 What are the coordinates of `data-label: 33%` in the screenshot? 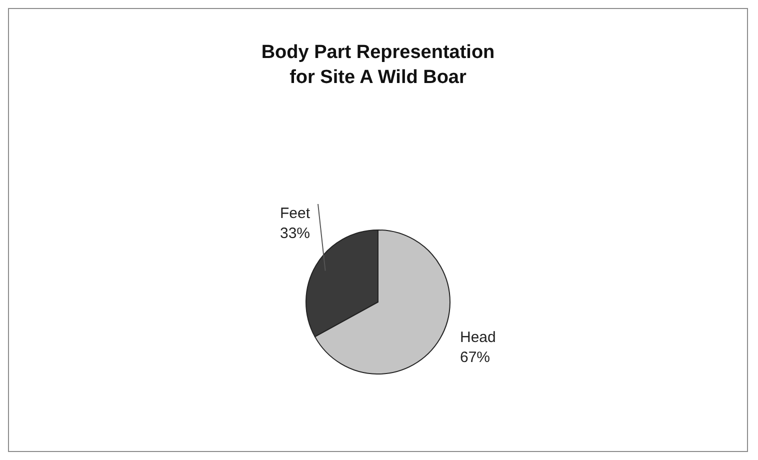 It's located at (295, 233).